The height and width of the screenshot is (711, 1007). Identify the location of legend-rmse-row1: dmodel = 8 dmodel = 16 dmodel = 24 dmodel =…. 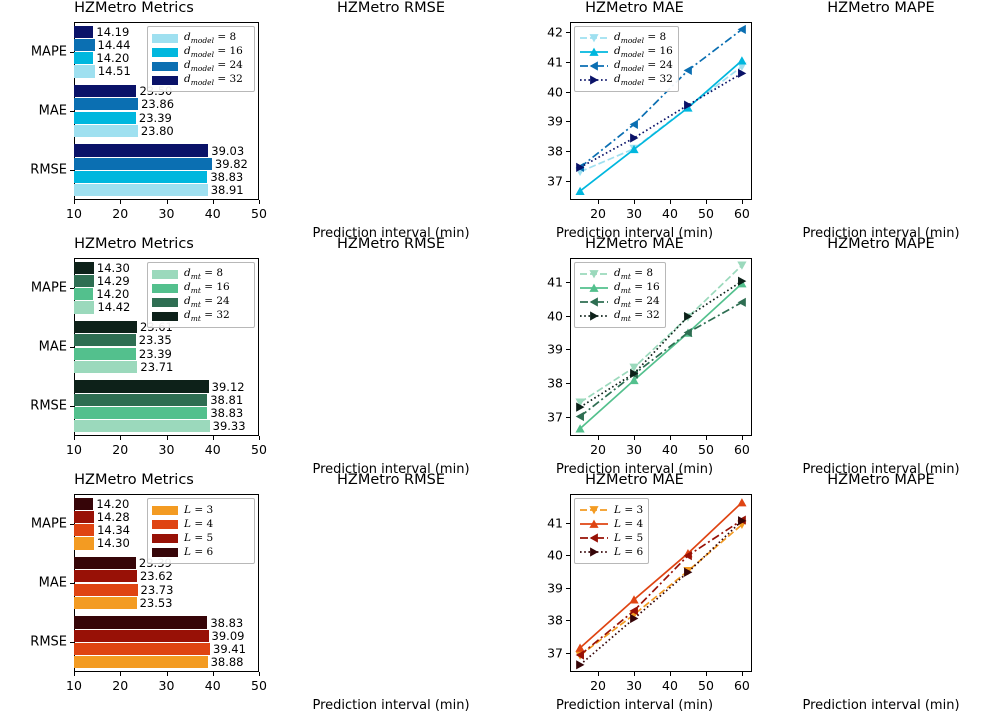
(626, 59).